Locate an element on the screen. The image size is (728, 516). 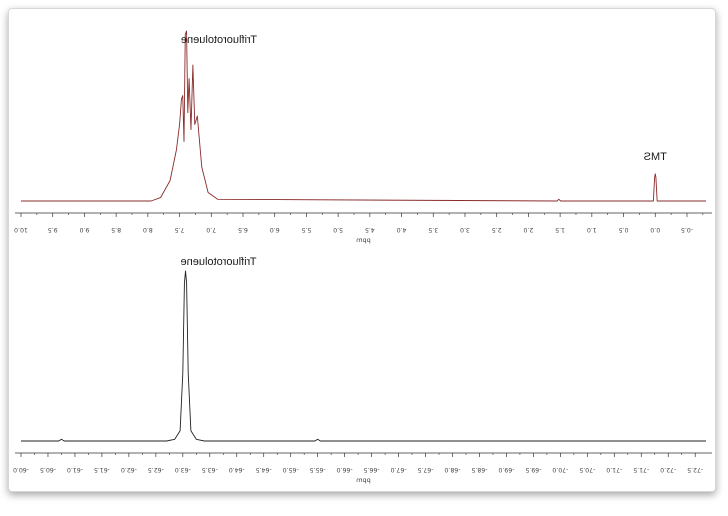
x-tick-label: -71.5 is located at coordinates (641, 469).